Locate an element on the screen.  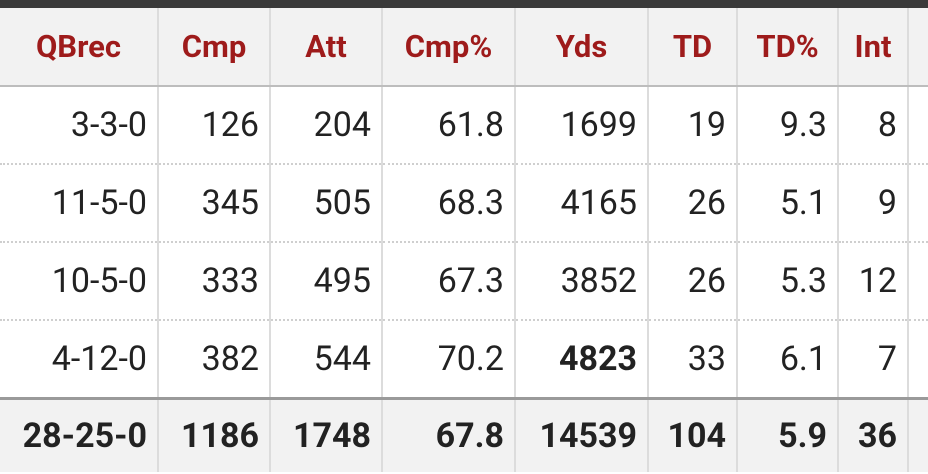
total-cell: 36 is located at coordinates (873, 434).